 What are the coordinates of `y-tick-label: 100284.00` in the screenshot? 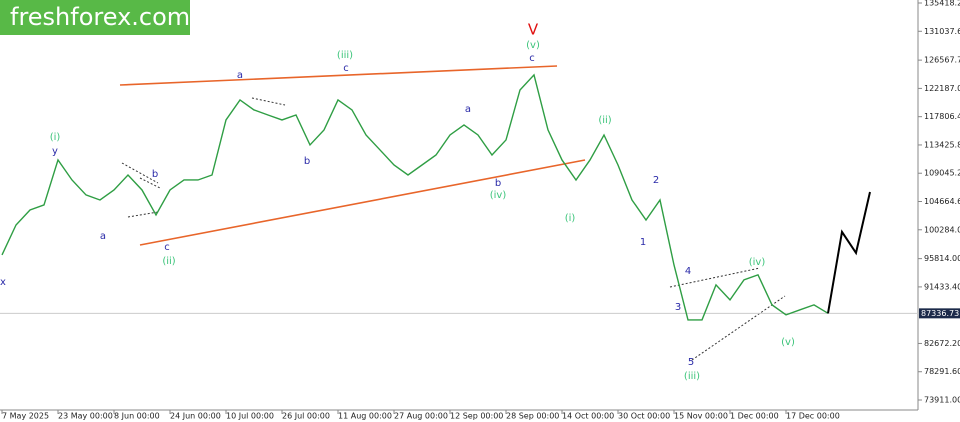 It's located at (942, 229).